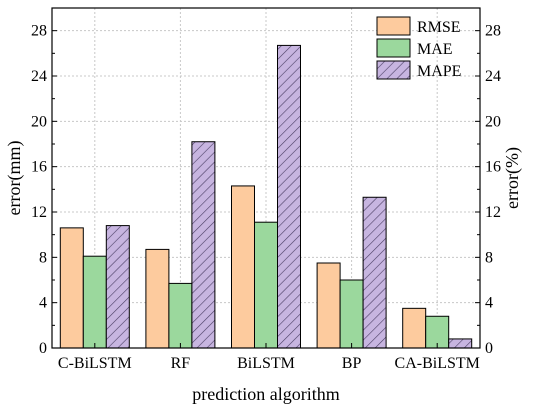  Describe the element at coordinates (393, 70) in the screenshot. I see `legend-swatch-mape` at that location.